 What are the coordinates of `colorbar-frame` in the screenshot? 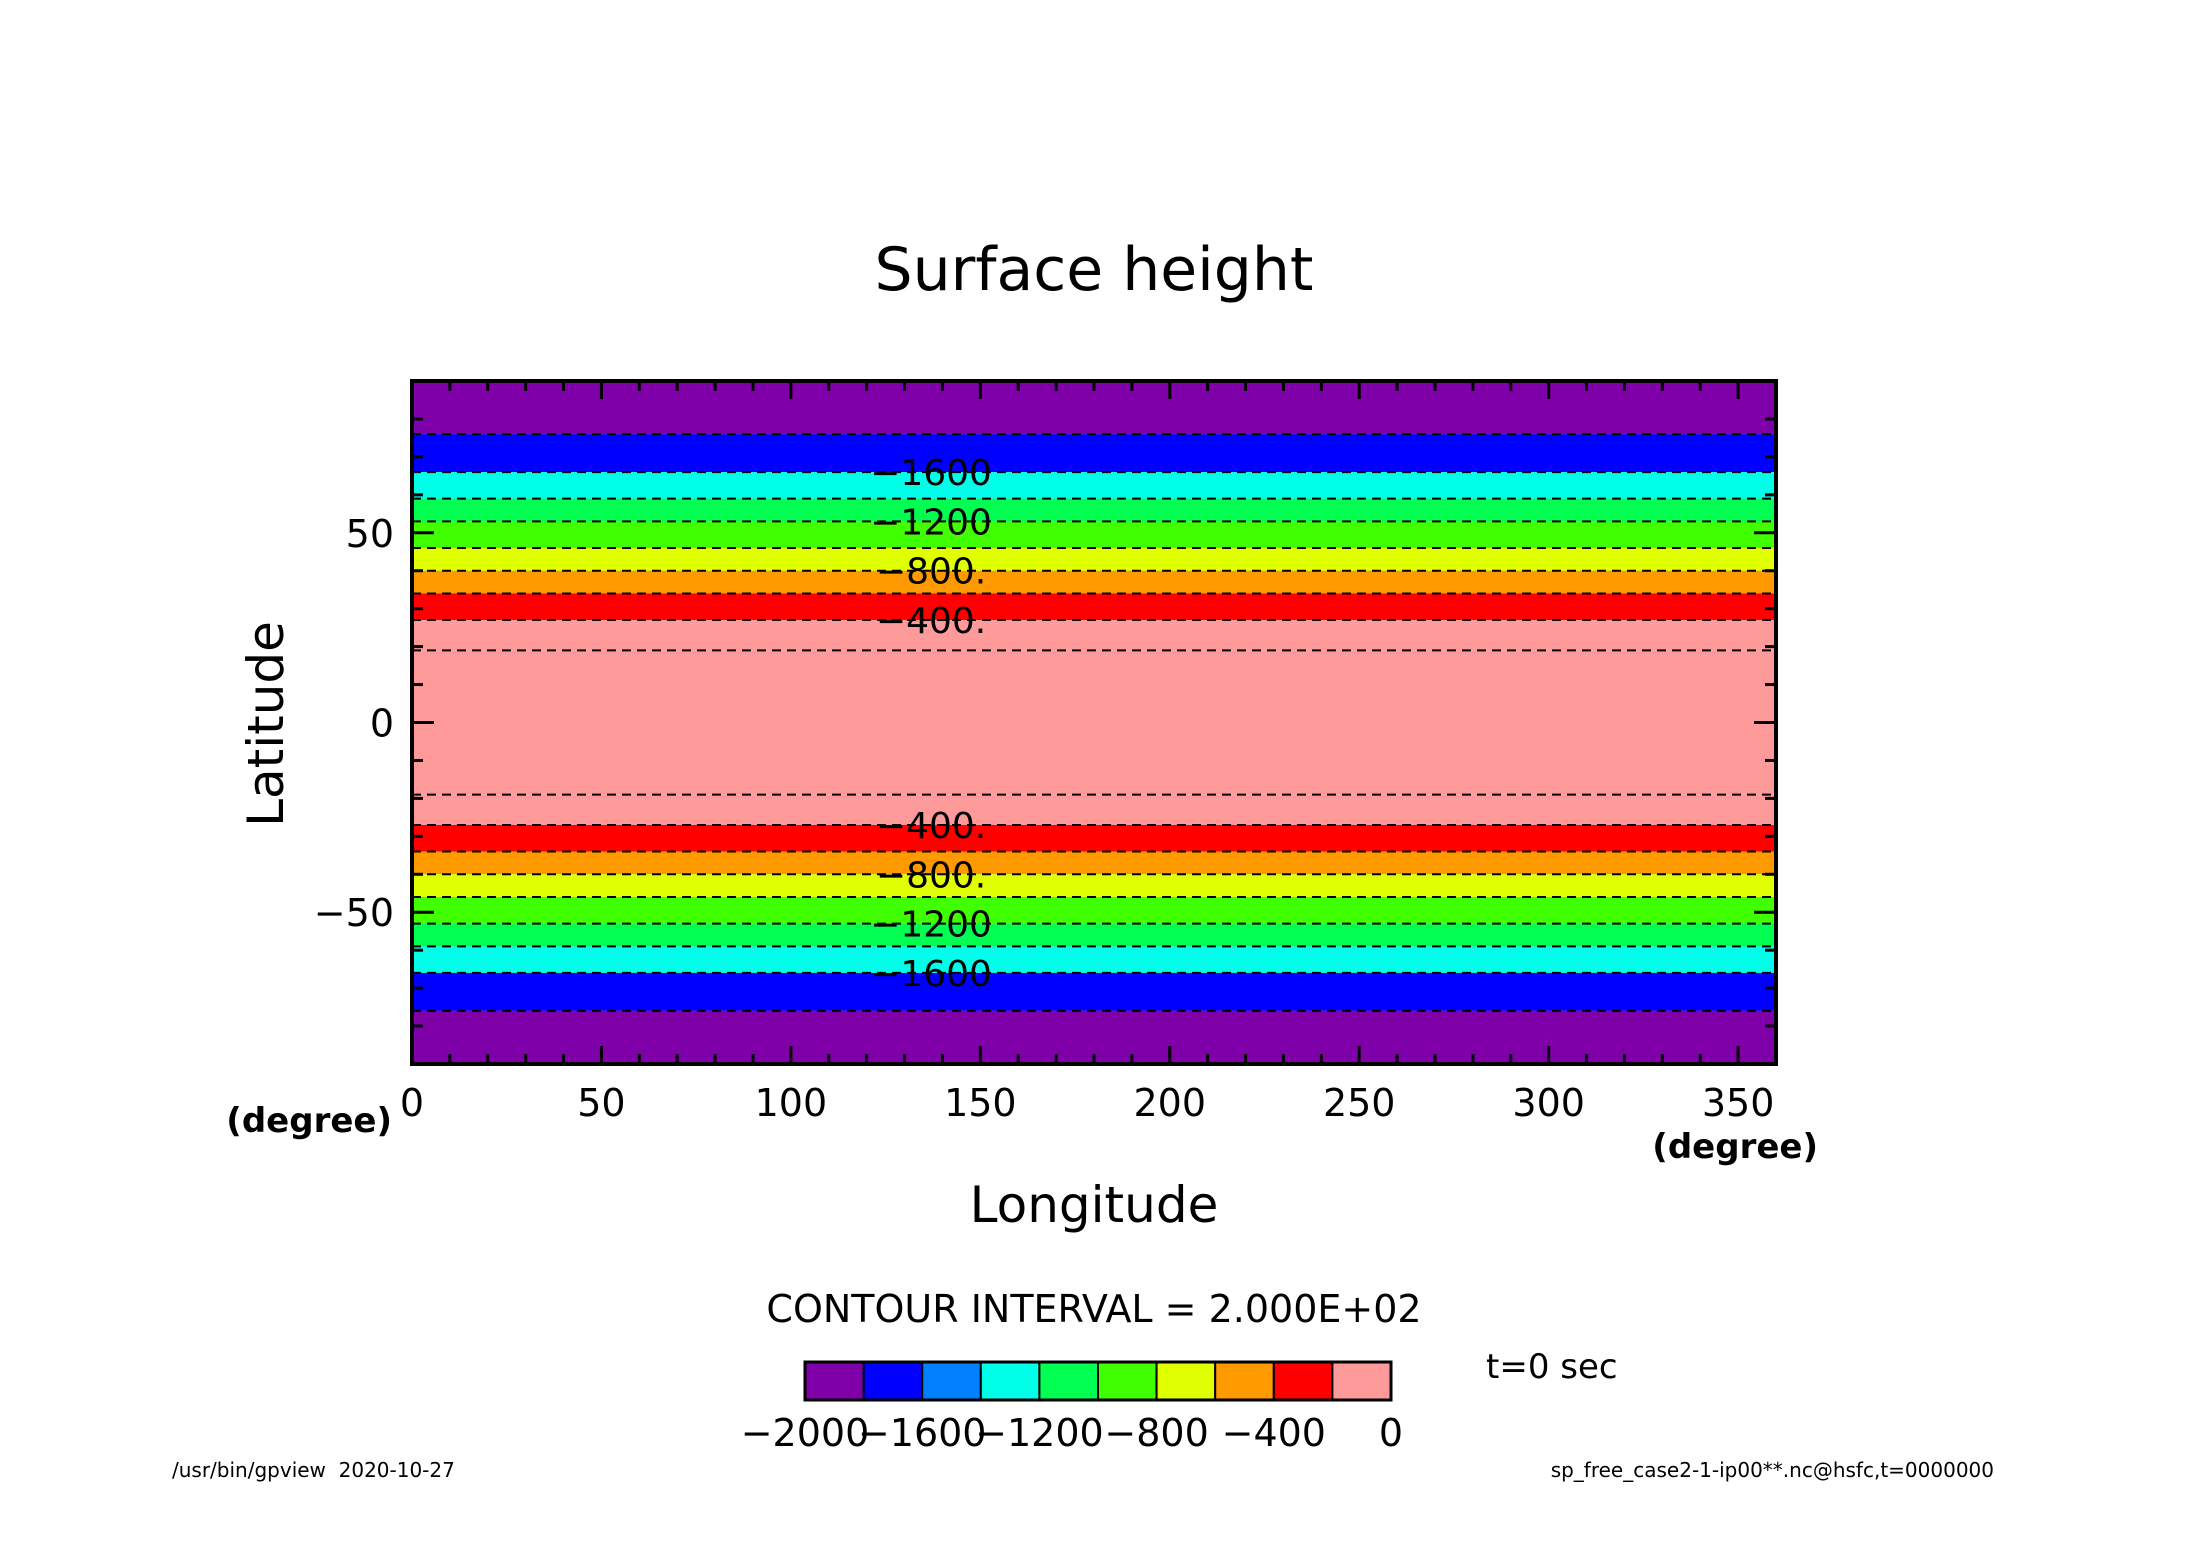 It's located at (1098, 1381).